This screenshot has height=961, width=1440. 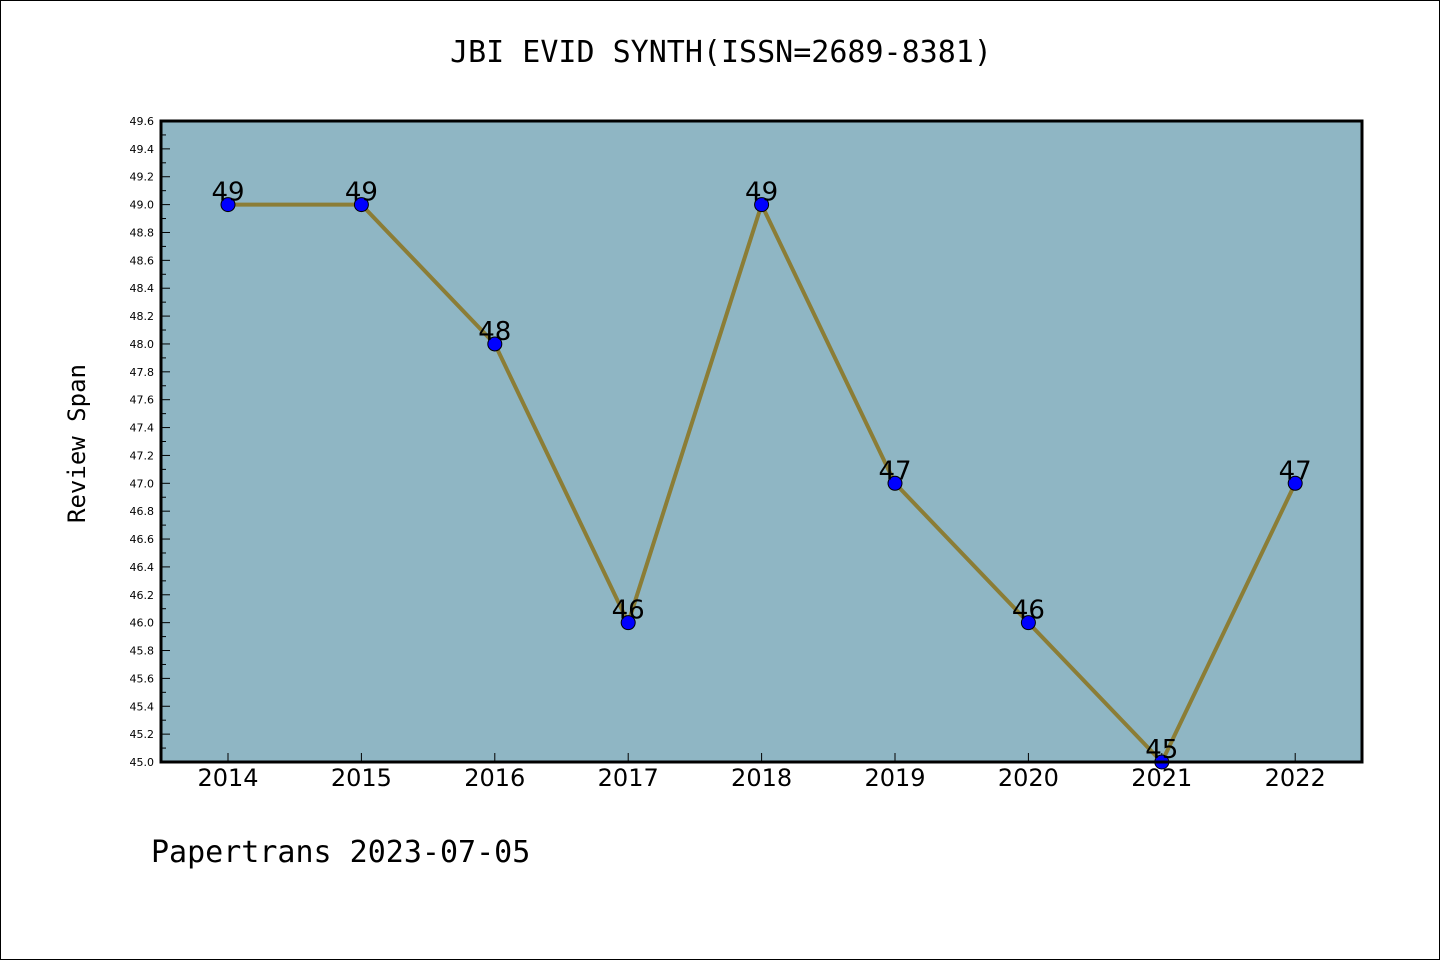 I want to click on y-tick-label: 48.2, so click(x=142, y=316).